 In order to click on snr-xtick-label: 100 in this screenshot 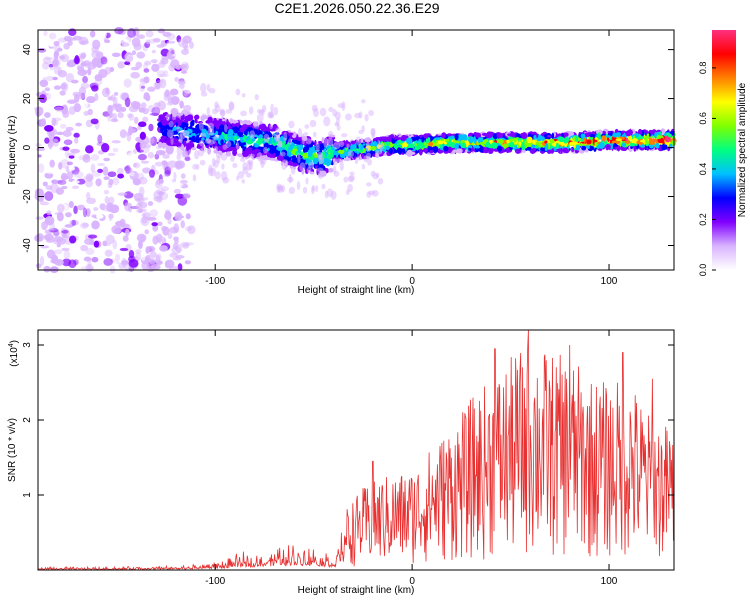, I will do `click(609, 581)`.